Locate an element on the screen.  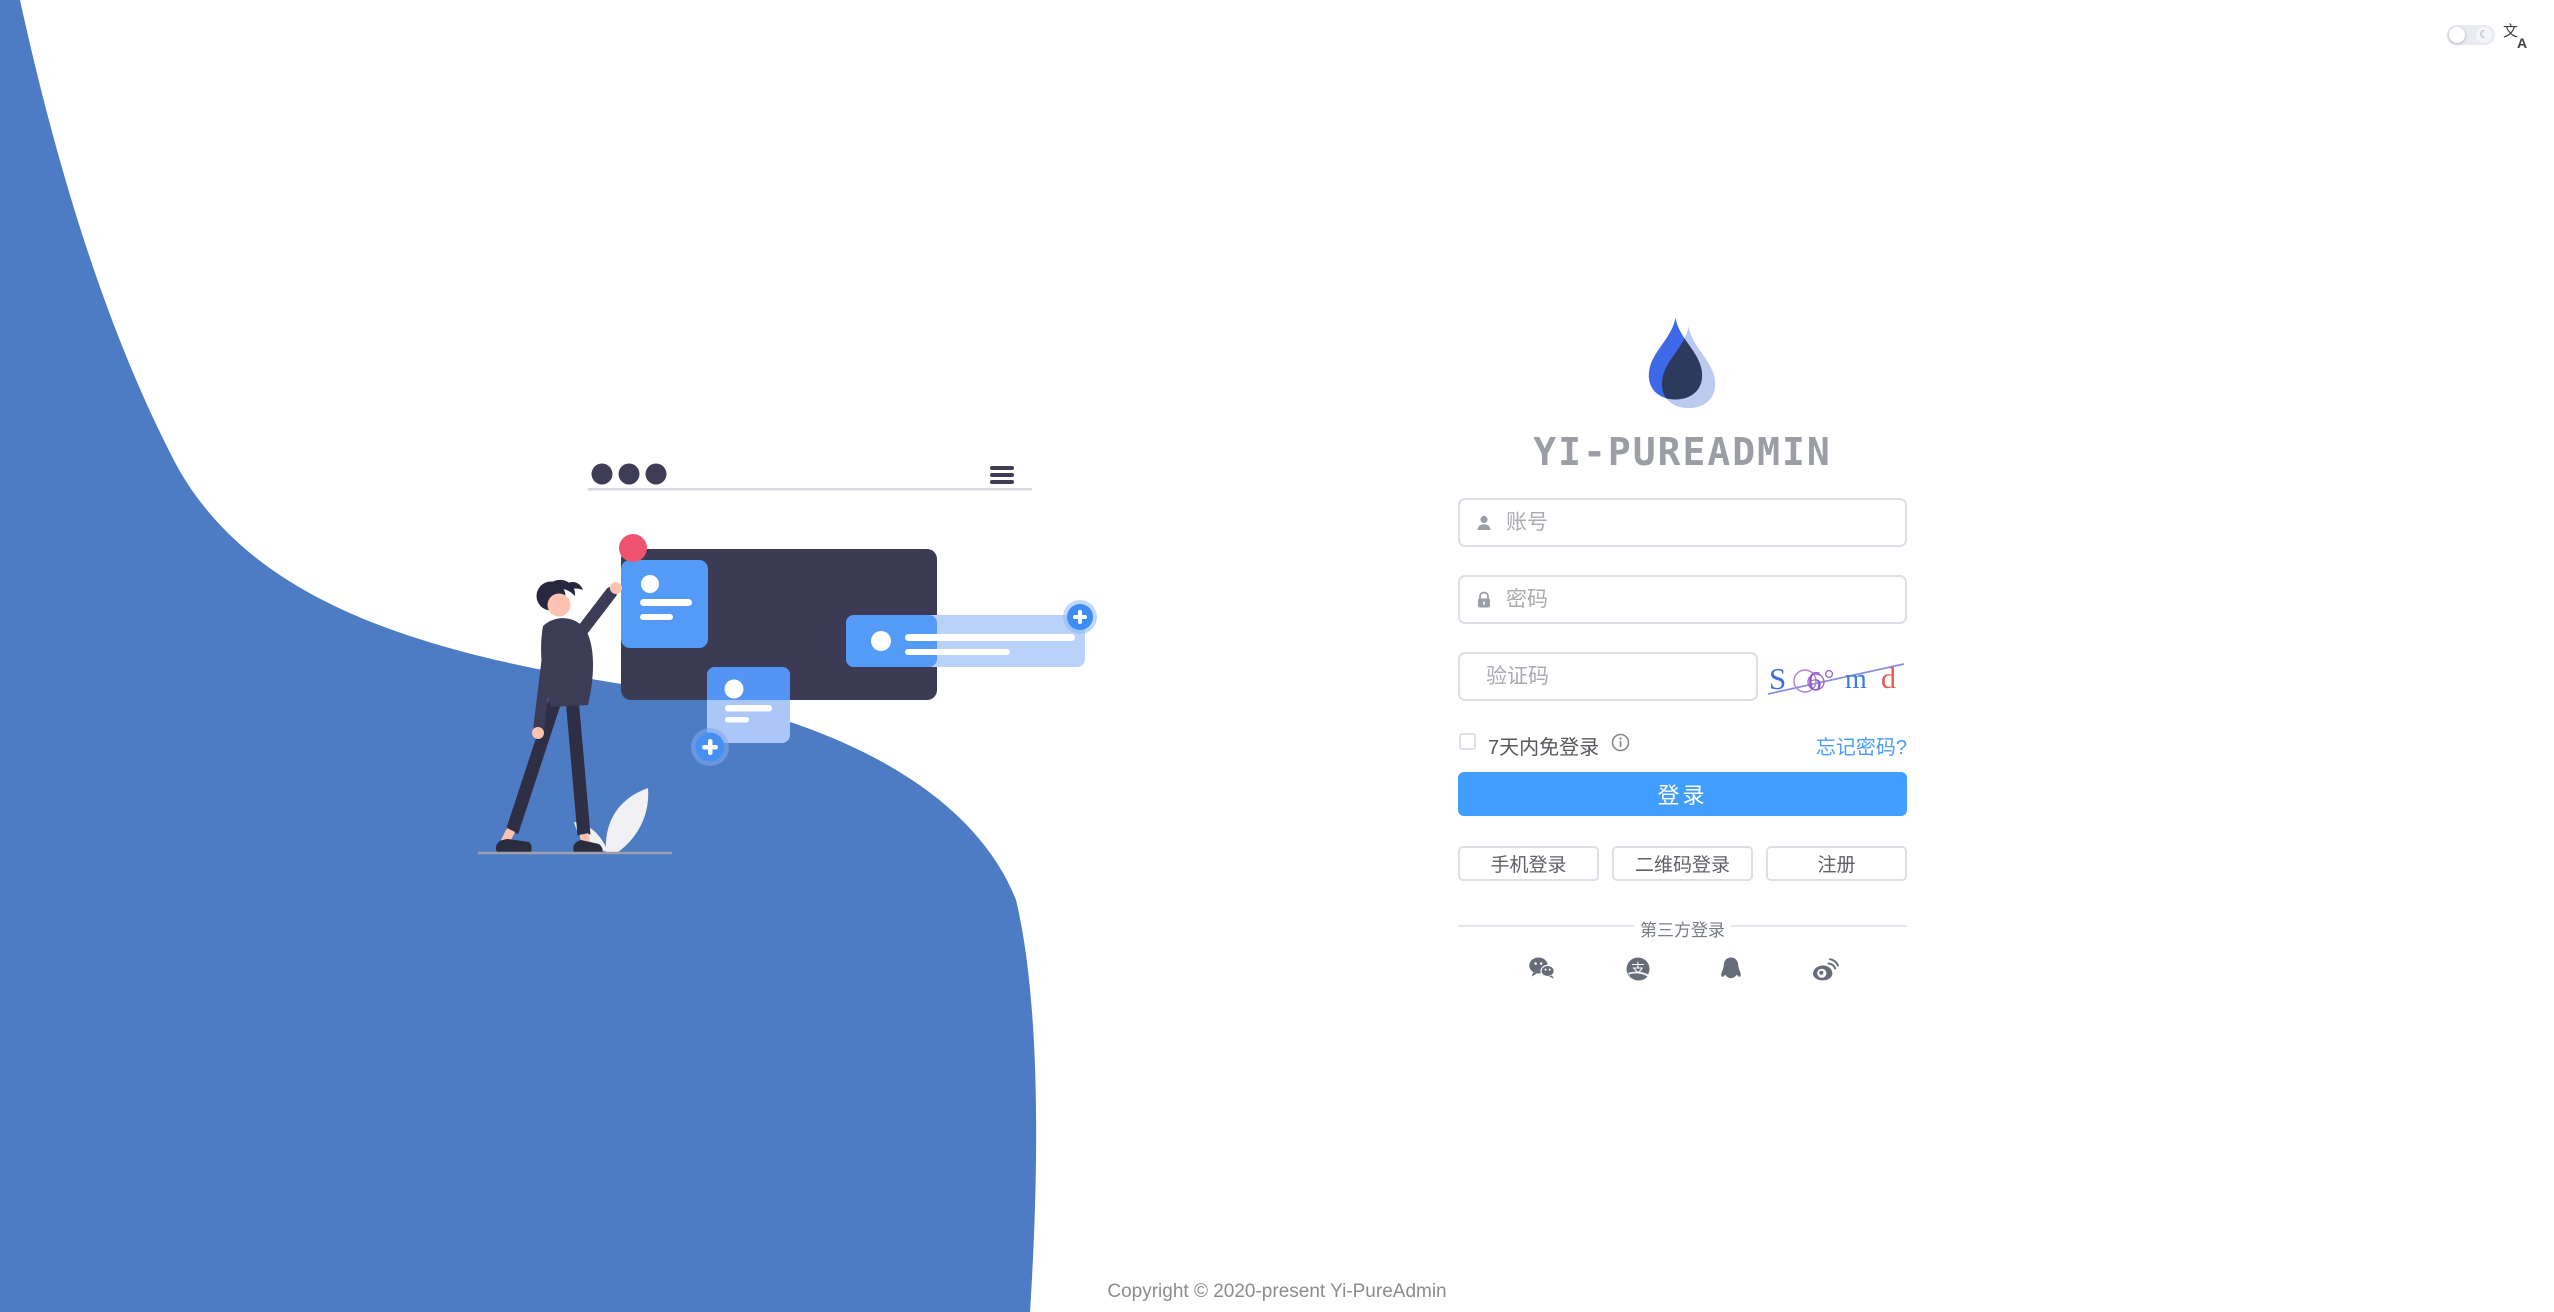
weibo-icon is located at coordinates (1825, 969).